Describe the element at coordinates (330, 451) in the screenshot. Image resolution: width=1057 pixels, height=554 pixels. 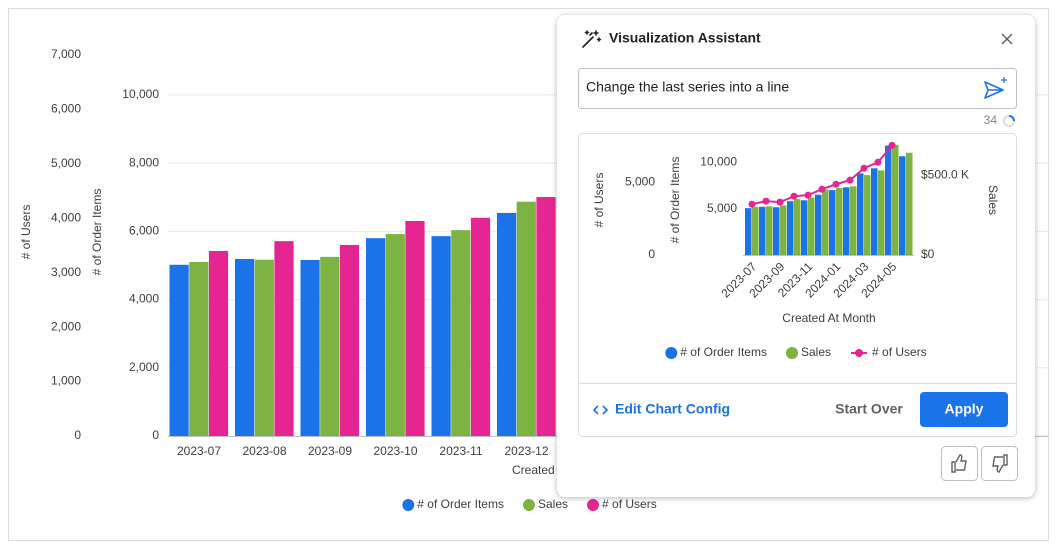
I see `x-tick-label: 2023-09` at that location.